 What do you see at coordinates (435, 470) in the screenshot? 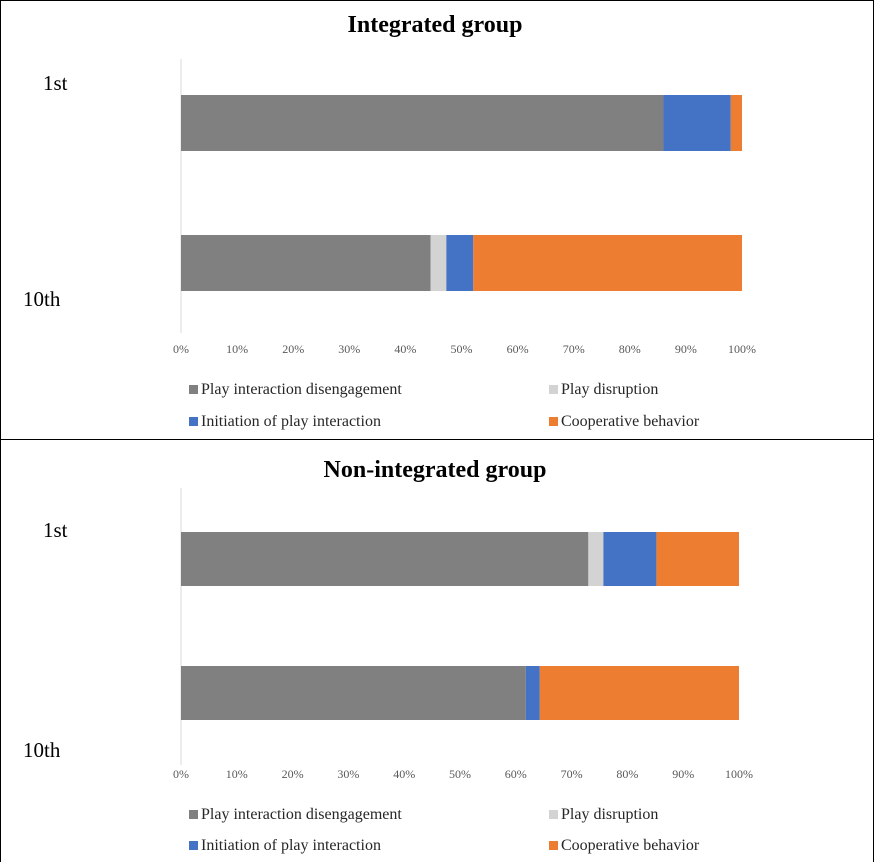
I see `chart-title: Non-integrated group` at bounding box center [435, 470].